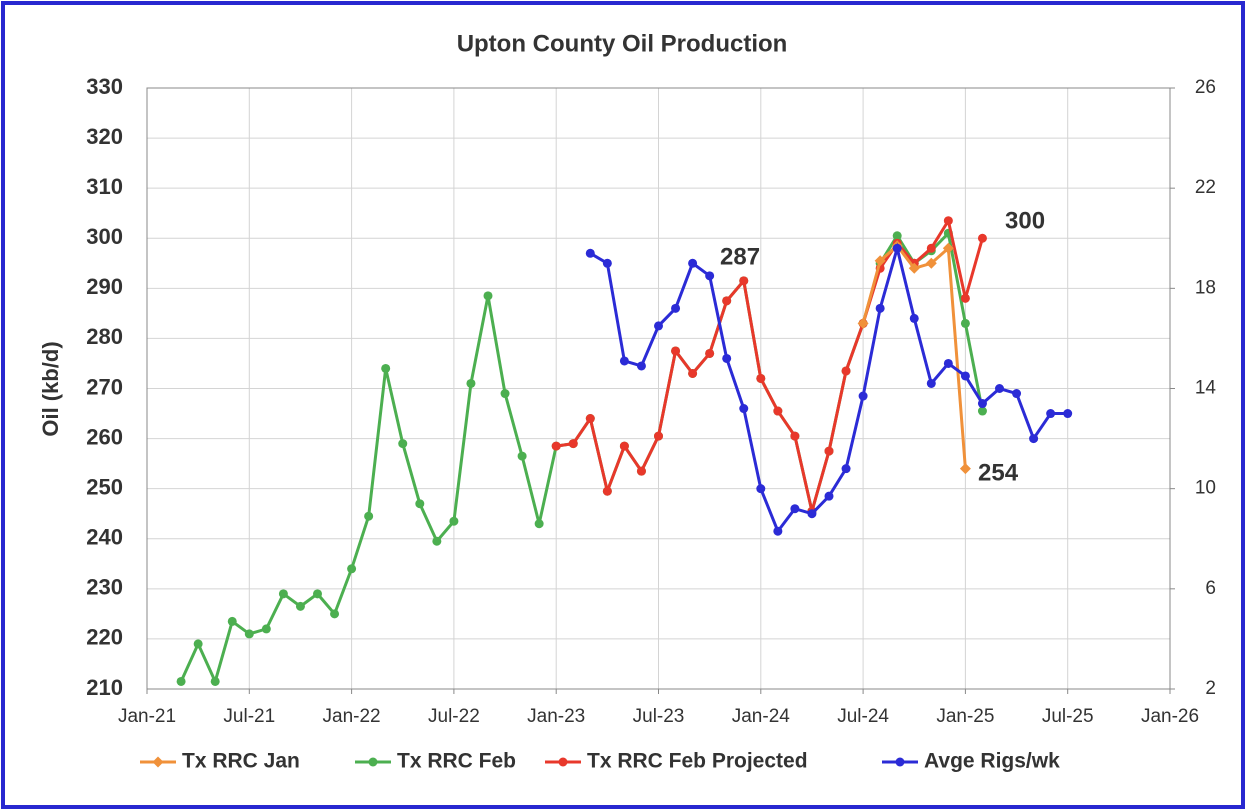 The height and width of the screenshot is (810, 1246). What do you see at coordinates (1210, 688) in the screenshot?
I see `y2-tick-label: 2` at bounding box center [1210, 688].